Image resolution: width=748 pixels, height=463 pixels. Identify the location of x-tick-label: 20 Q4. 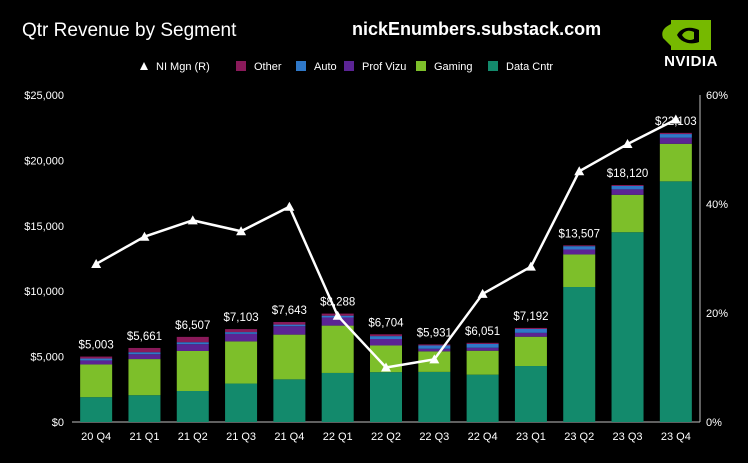
(96, 437).